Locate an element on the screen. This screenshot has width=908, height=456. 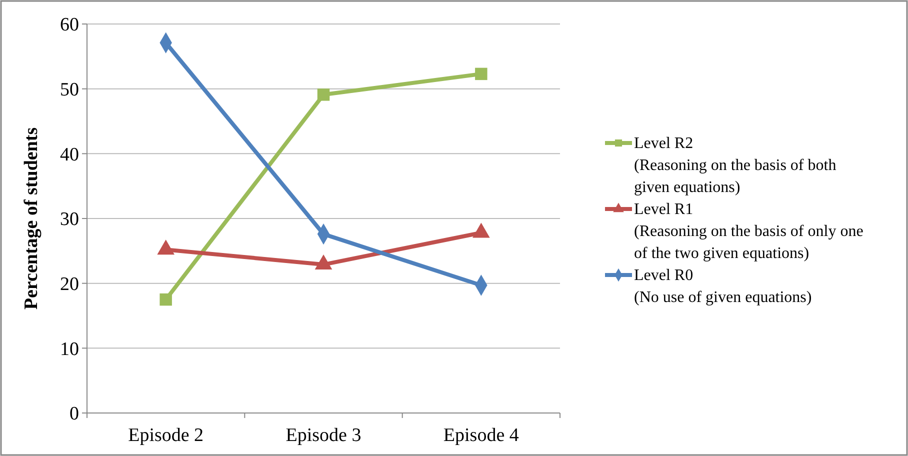
x-tick-label: Episode 3 is located at coordinates (324, 435).